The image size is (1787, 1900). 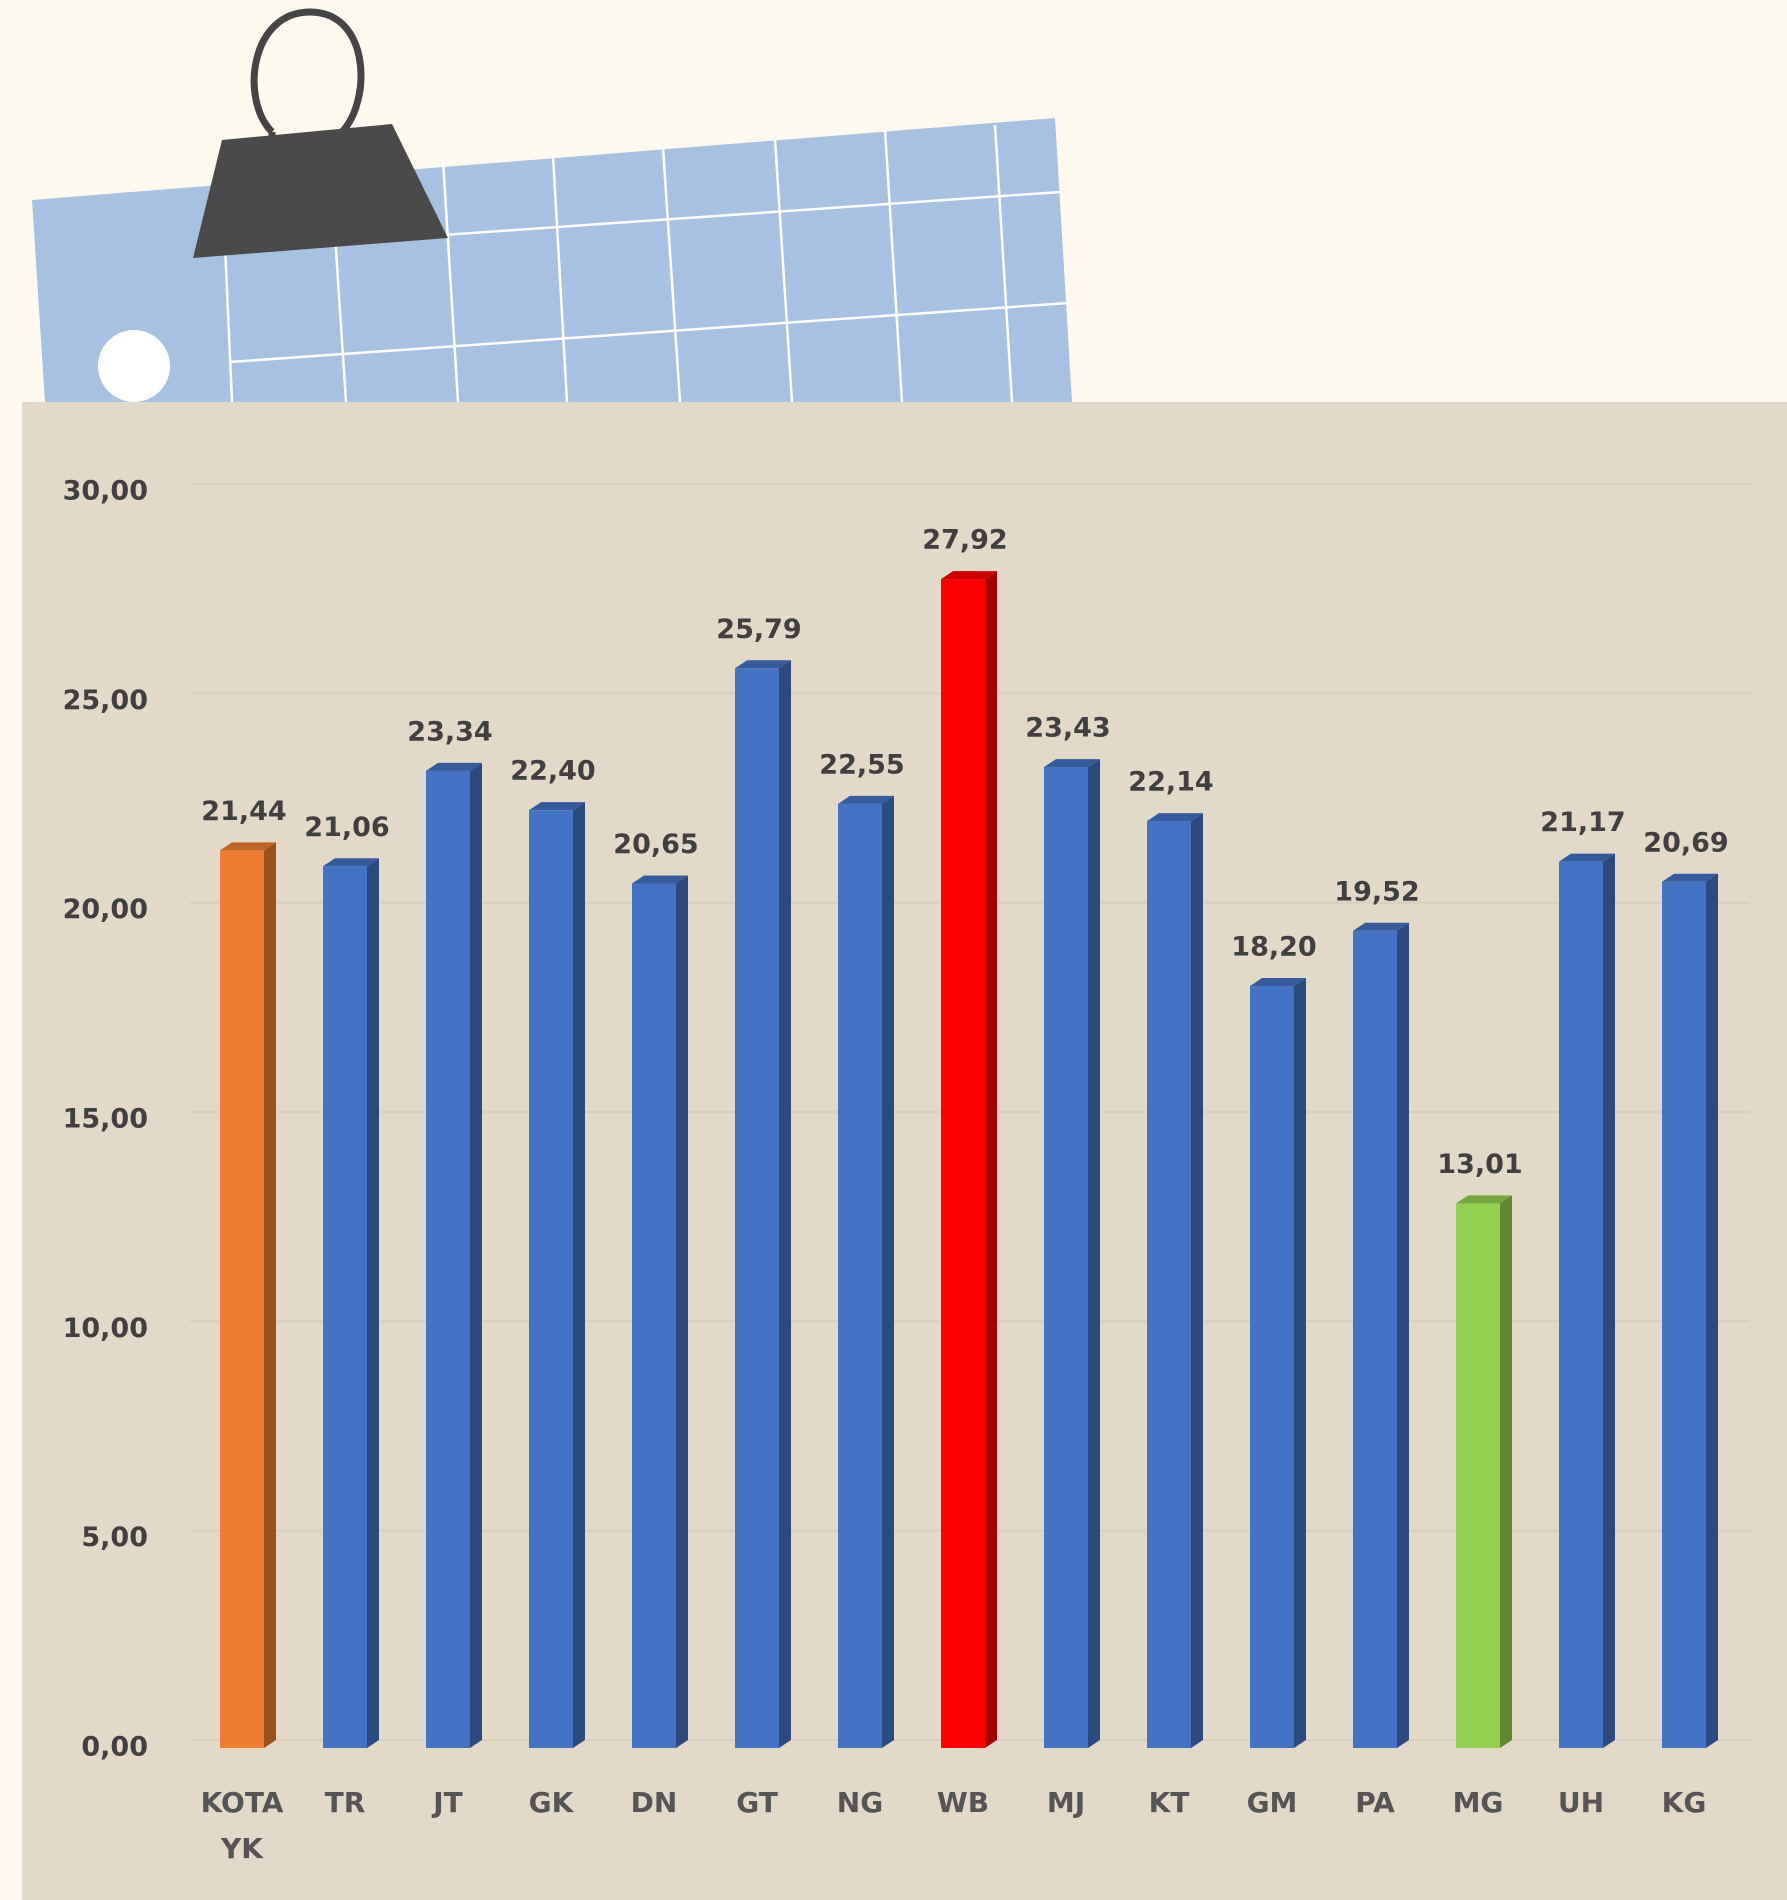 I want to click on x-tick-label: DN, so click(x=654, y=1802).